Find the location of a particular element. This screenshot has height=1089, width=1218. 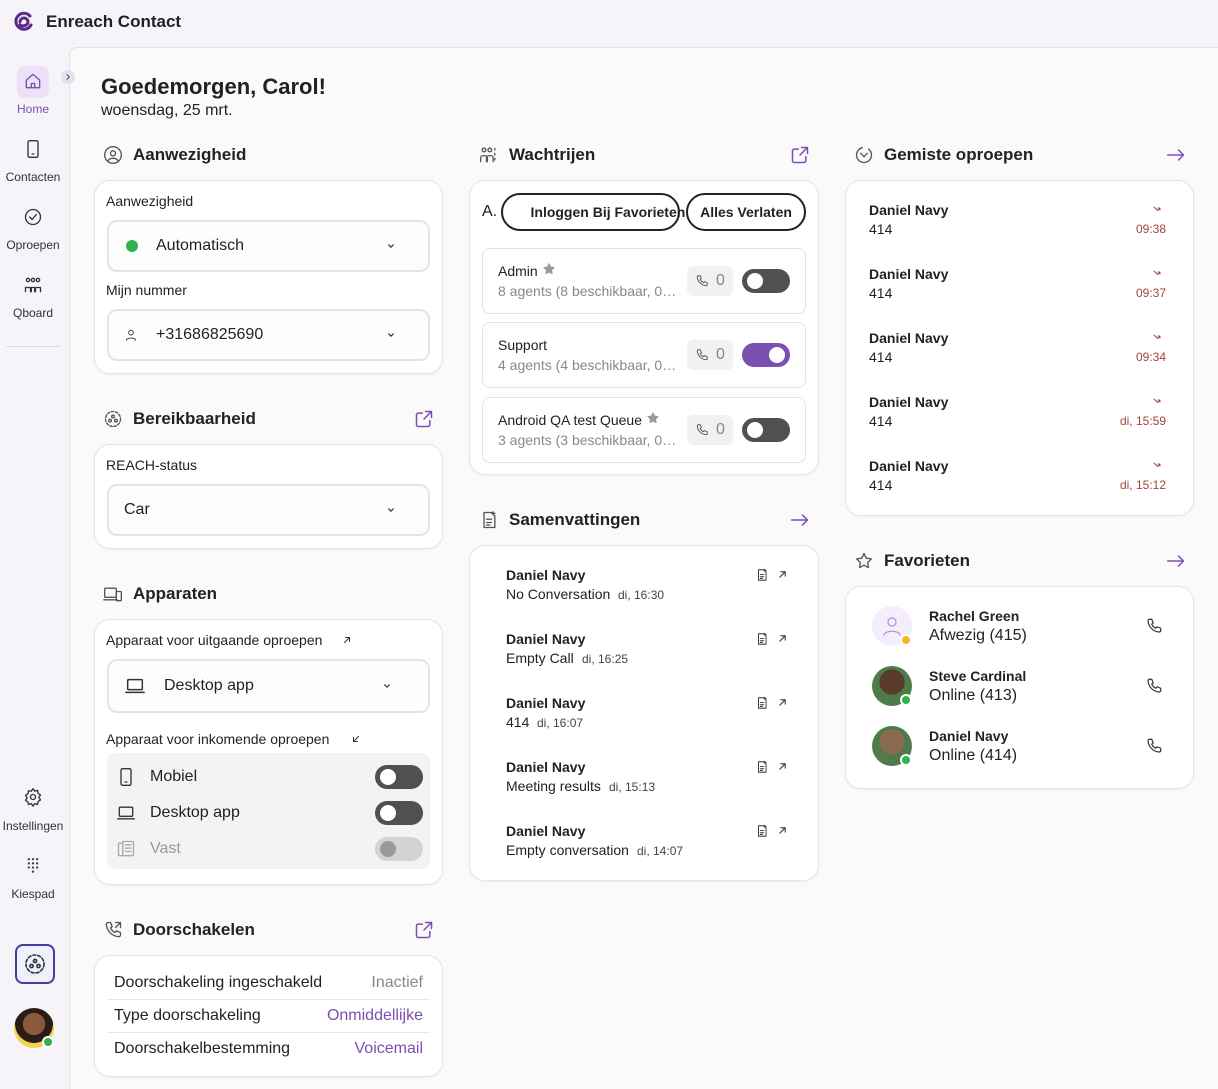

queue-button-label: Alles Verlaten is located at coordinates (746, 212).